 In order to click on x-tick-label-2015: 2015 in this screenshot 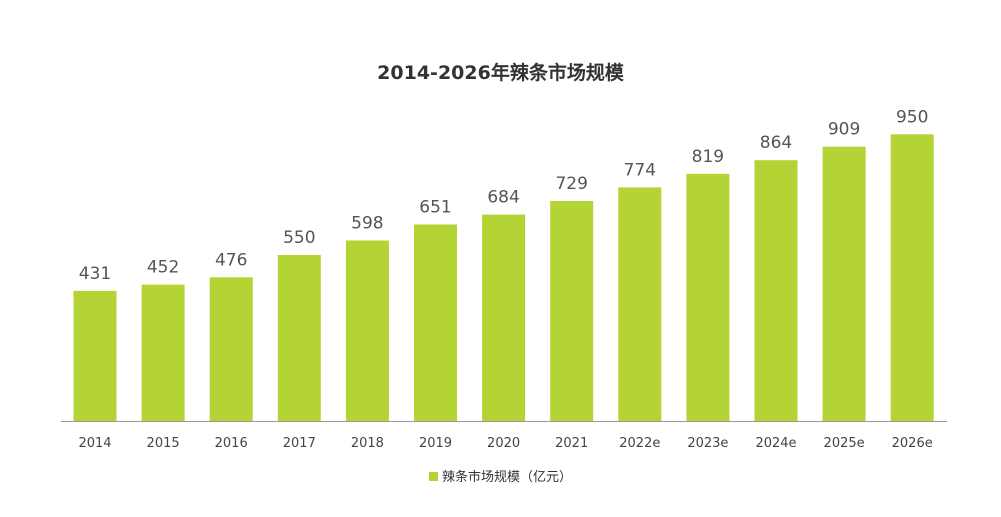, I will do `click(163, 443)`.